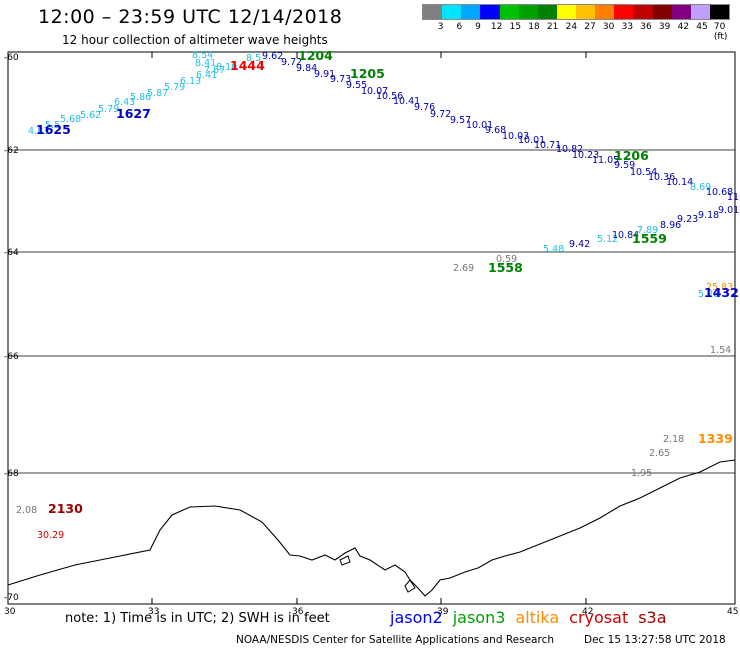 The width and height of the screenshot is (740, 650). Describe the element at coordinates (715, 438) in the screenshot. I see `pass-time-label: 1339` at that location.